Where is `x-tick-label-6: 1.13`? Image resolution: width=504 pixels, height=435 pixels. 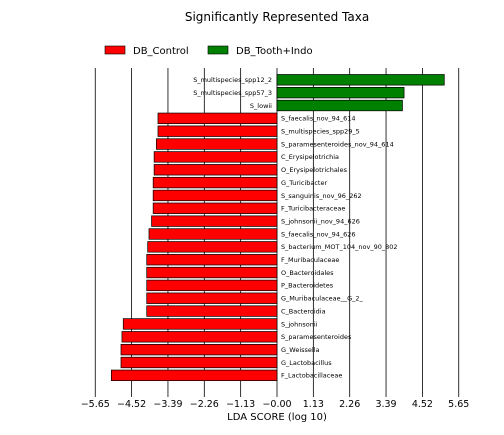
x-tick-label-6: 1.13 is located at coordinates (313, 404).